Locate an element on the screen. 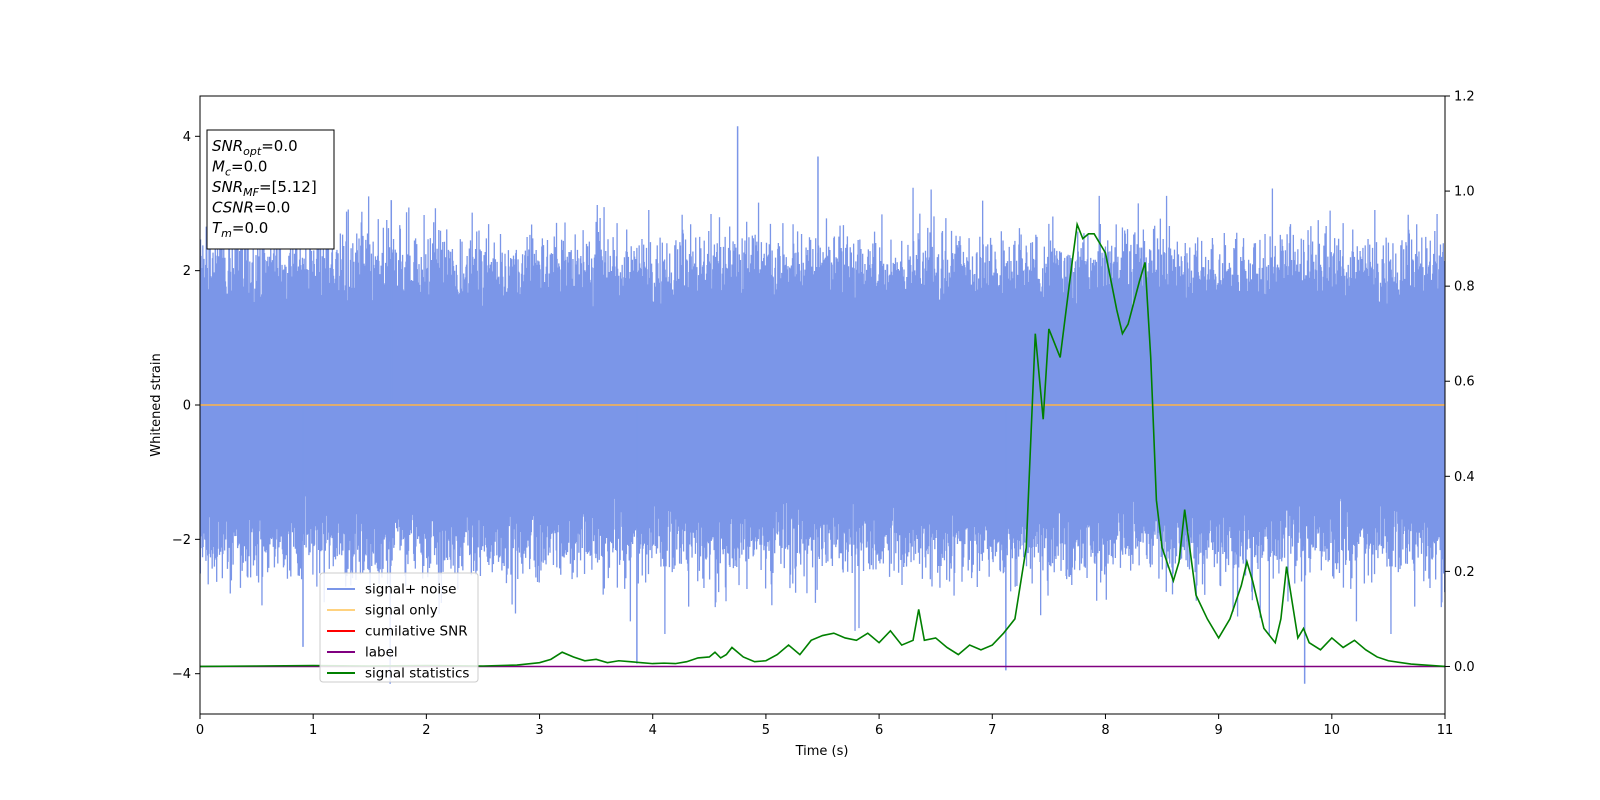 The width and height of the screenshot is (1600, 800). x-axis-title: Time (s) is located at coordinates (822, 751).